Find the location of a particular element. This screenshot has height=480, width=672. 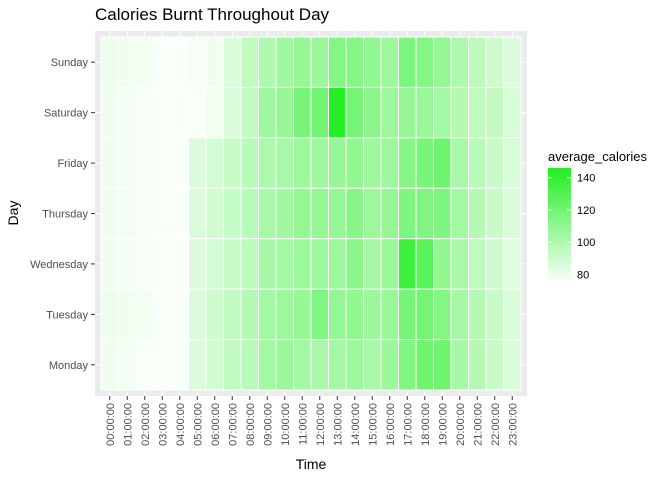

legend-colorbar is located at coordinates (559, 226).